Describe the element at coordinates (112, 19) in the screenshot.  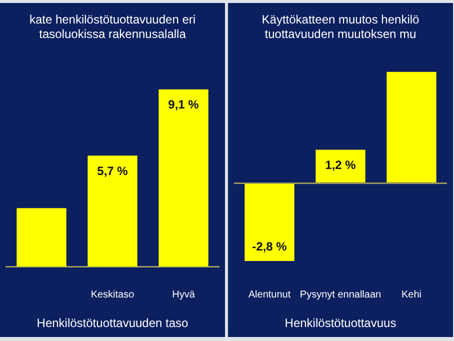
I see `text: kate henkilöstötuottavuuden eri` at that location.